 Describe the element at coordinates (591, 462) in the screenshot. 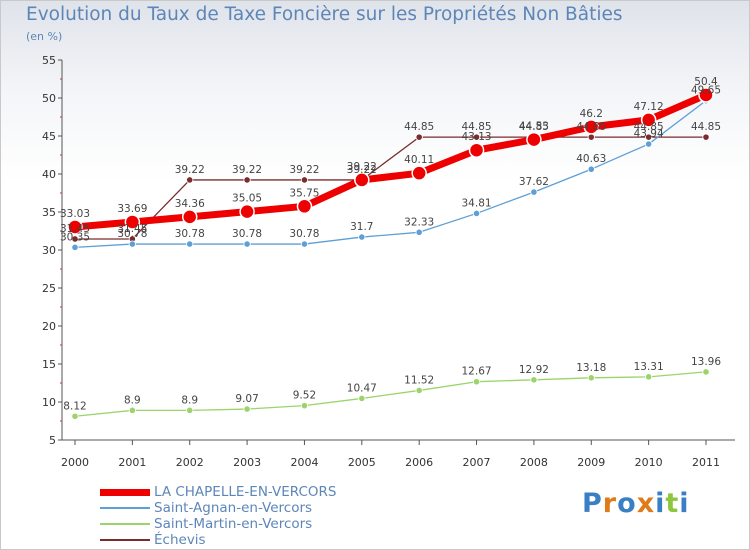

I see `x-tick-label: 2009` at that location.